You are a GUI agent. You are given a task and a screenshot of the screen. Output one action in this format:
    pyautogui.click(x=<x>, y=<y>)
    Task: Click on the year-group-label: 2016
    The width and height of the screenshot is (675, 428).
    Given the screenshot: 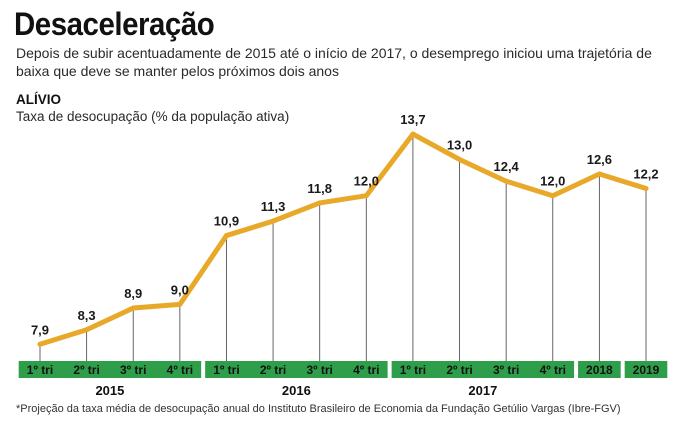 What is the action you would take?
    pyautogui.click(x=296, y=390)
    